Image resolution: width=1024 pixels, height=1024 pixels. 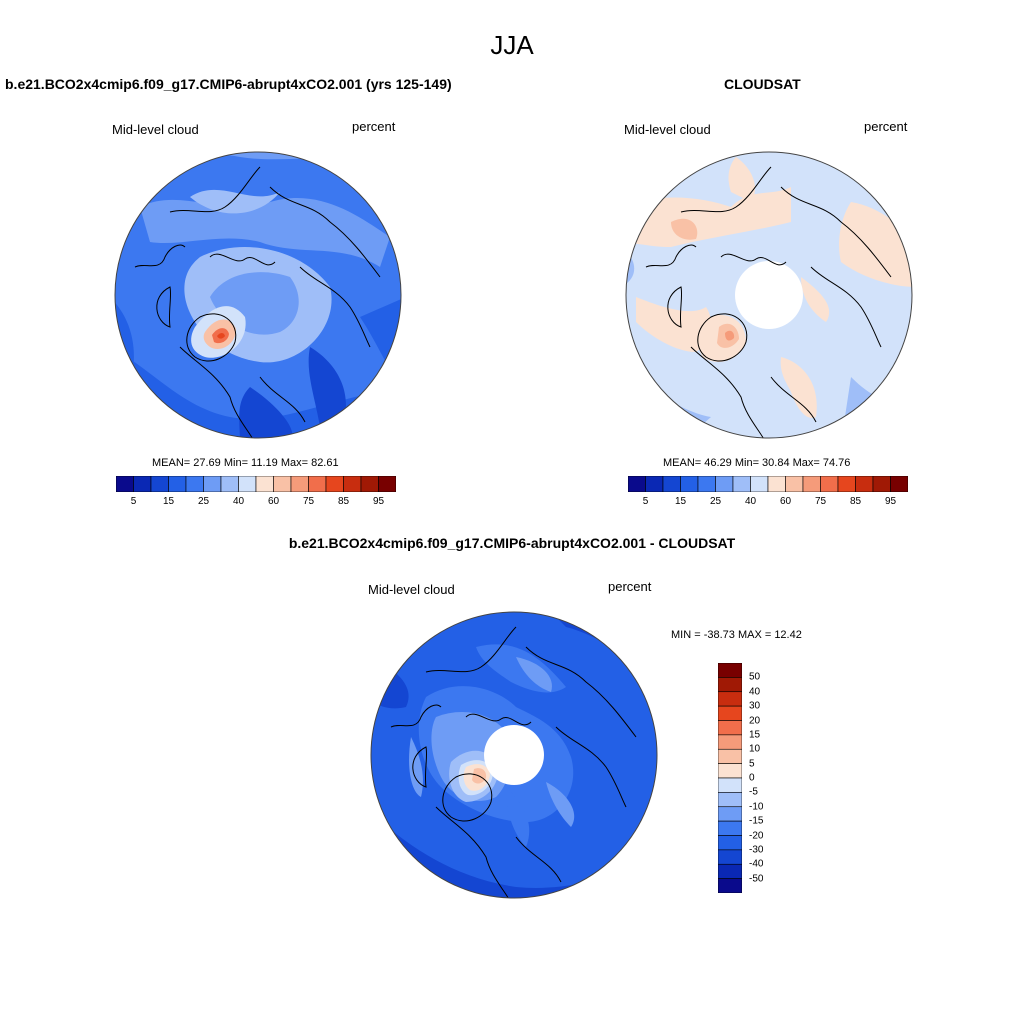 I want to click on panel2-stats: MEAN= 46.29 Min= 30.84 Max= 74.76, so click(x=757, y=463).